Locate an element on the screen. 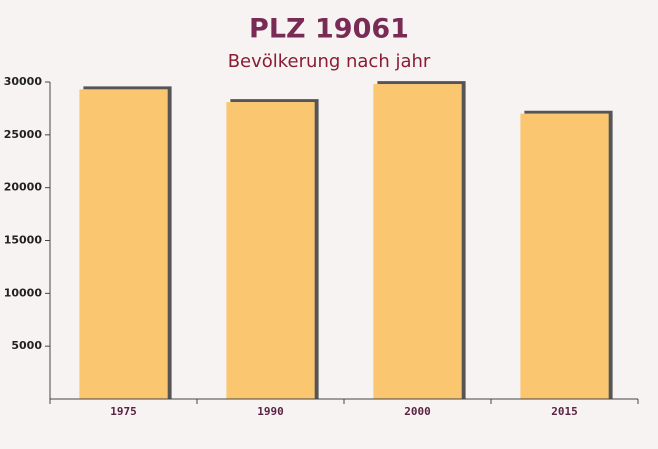 Image resolution: width=658 pixels, height=449 pixels. y-tick-label: 30000 is located at coordinates (23, 81).